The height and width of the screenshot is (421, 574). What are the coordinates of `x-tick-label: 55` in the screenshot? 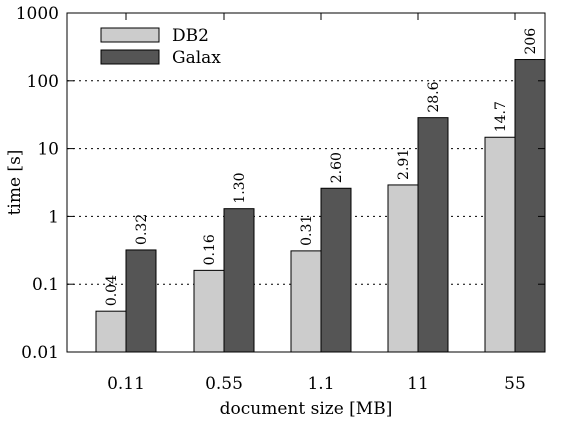 It's located at (515, 384).